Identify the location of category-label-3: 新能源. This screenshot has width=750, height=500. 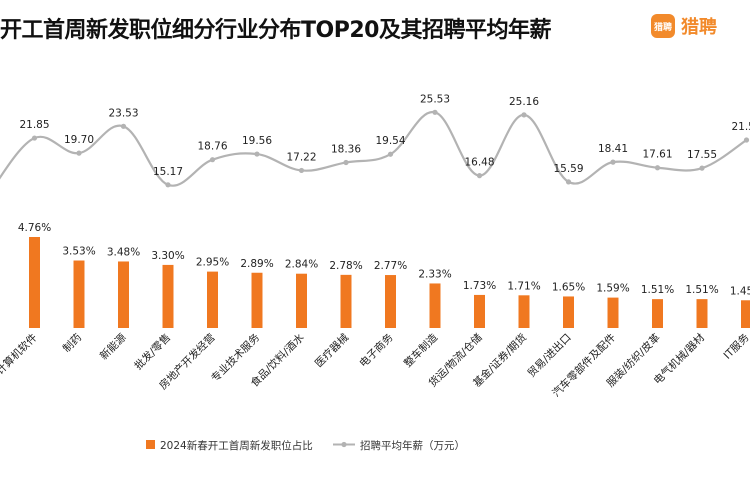
(113, 347).